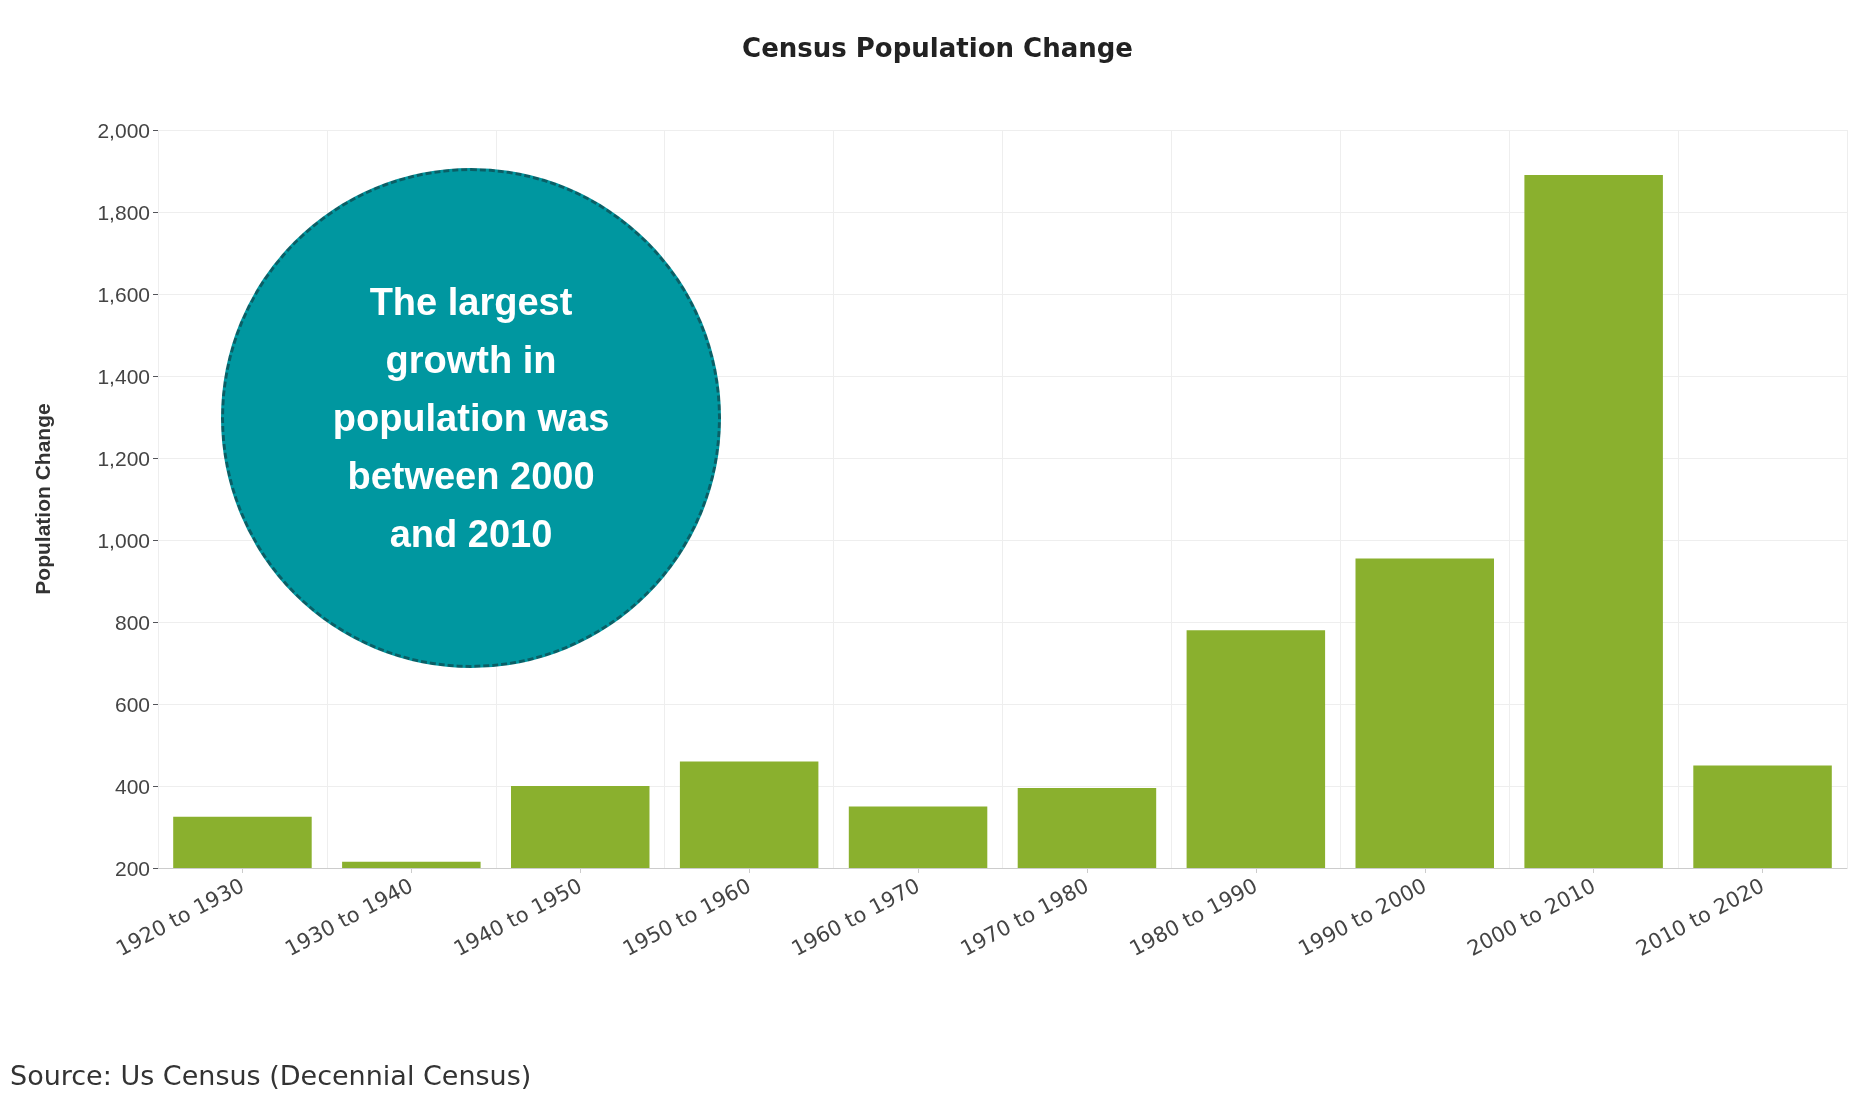 The height and width of the screenshot is (1108, 1875). I want to click on source-note: Source: Us Census (Decennial Census), so click(271, 1075).